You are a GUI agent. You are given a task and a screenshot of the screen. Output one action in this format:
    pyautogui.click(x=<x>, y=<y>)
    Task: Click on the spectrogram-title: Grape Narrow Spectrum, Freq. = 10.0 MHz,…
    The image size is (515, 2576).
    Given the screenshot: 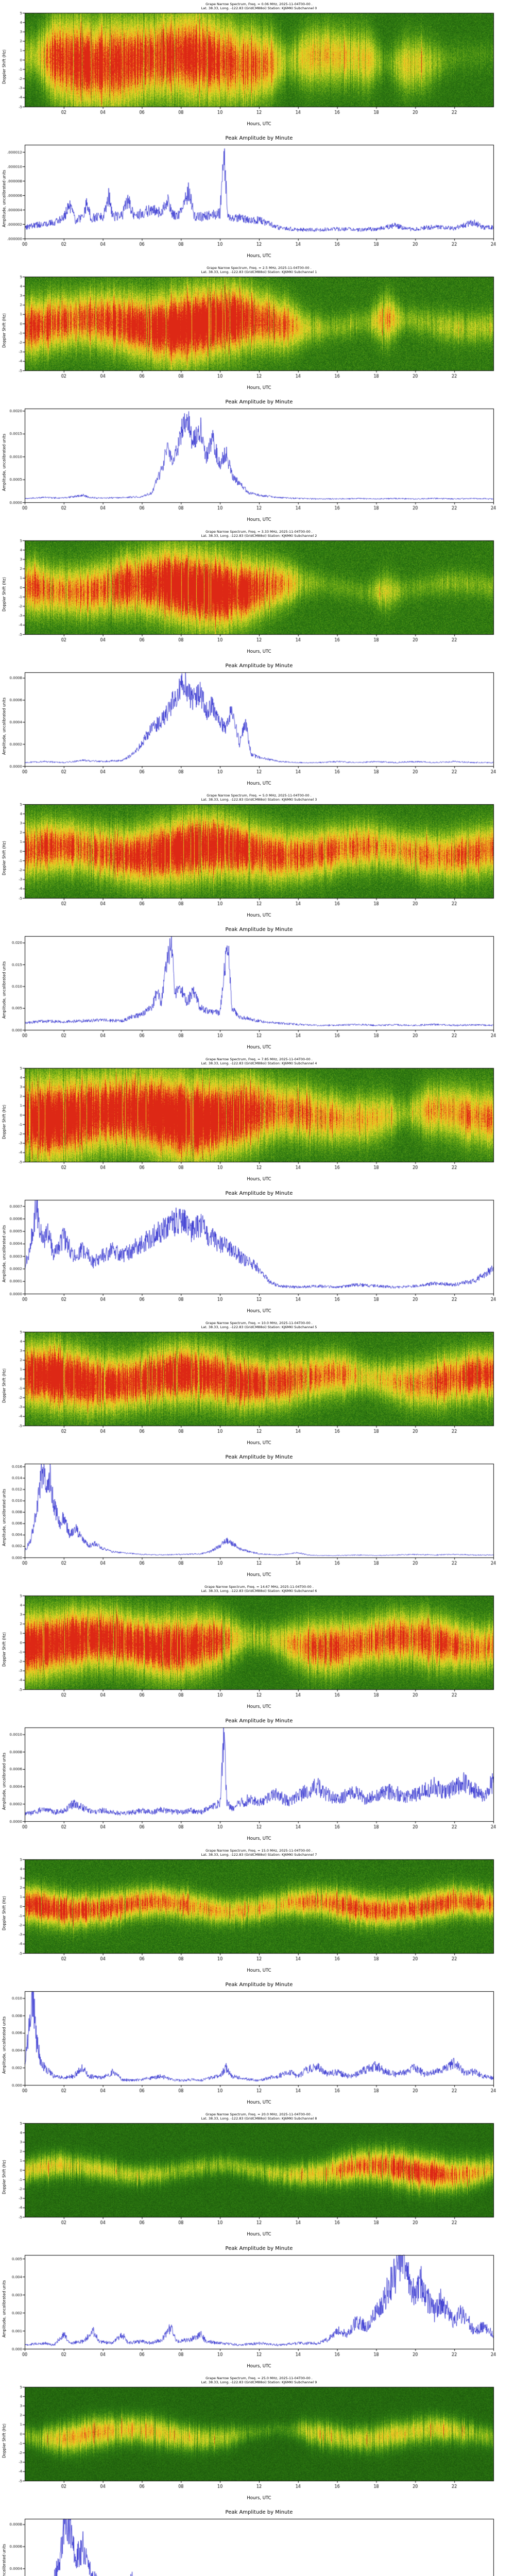 What is the action you would take?
    pyautogui.click(x=259, y=1323)
    